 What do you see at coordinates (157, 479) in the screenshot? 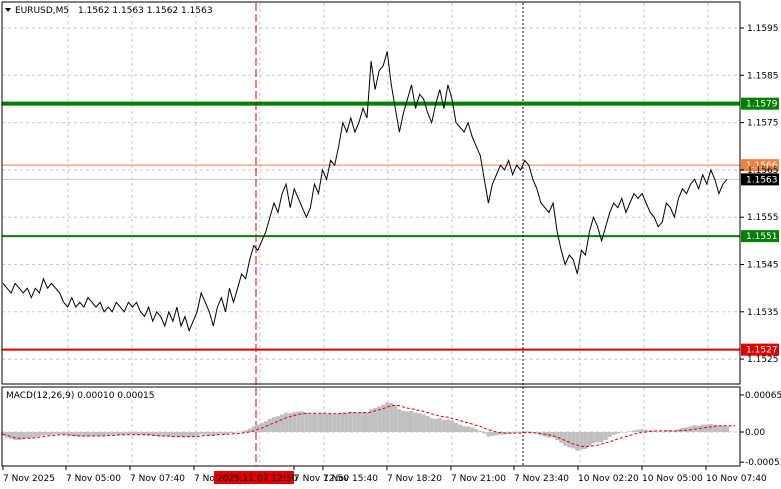
I see `x-tick-label: 7 Nov 07:40` at bounding box center [157, 479].